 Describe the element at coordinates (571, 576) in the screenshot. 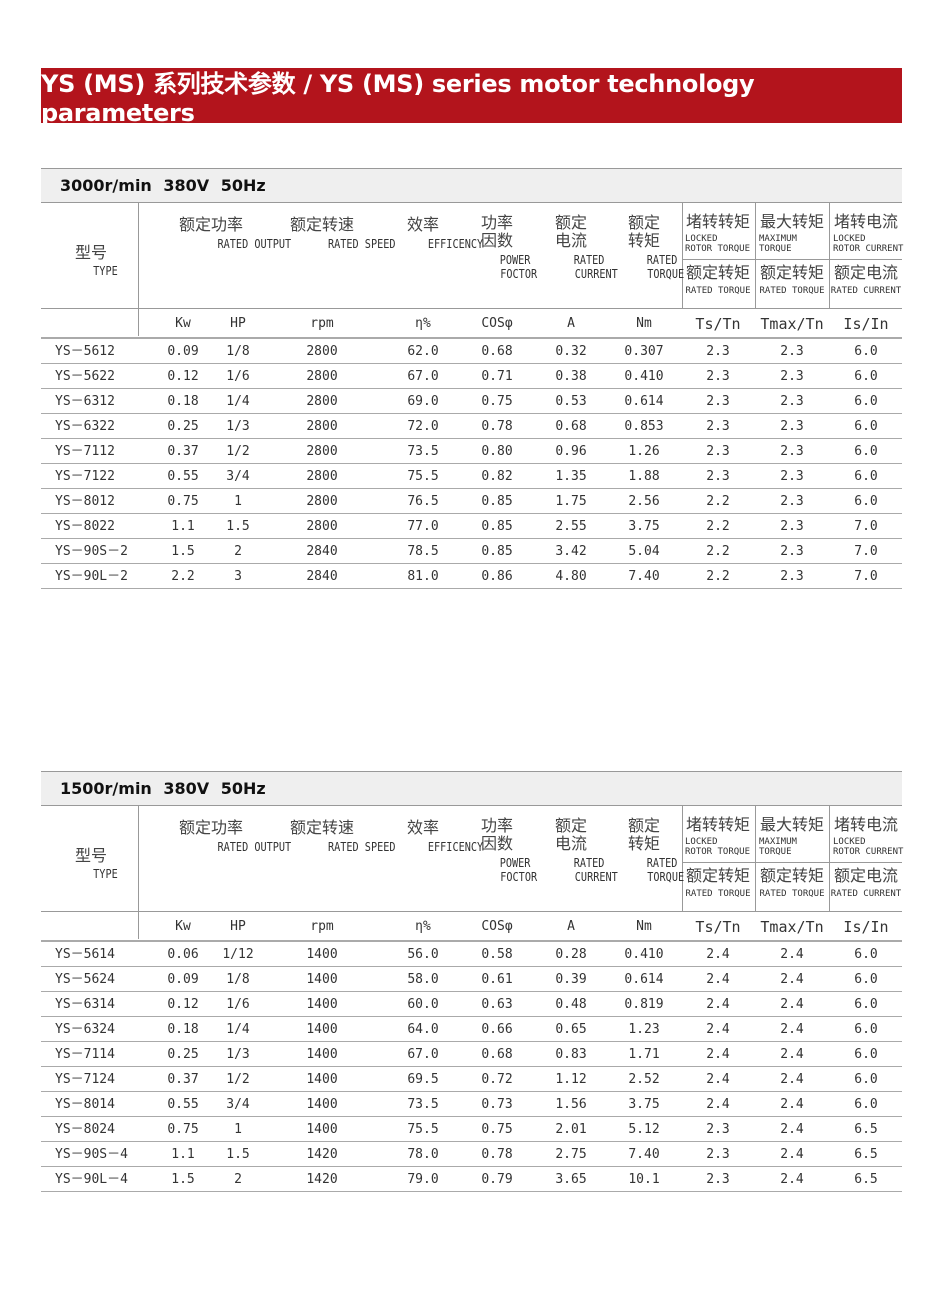

I see `value-cell: 4.80` at that location.